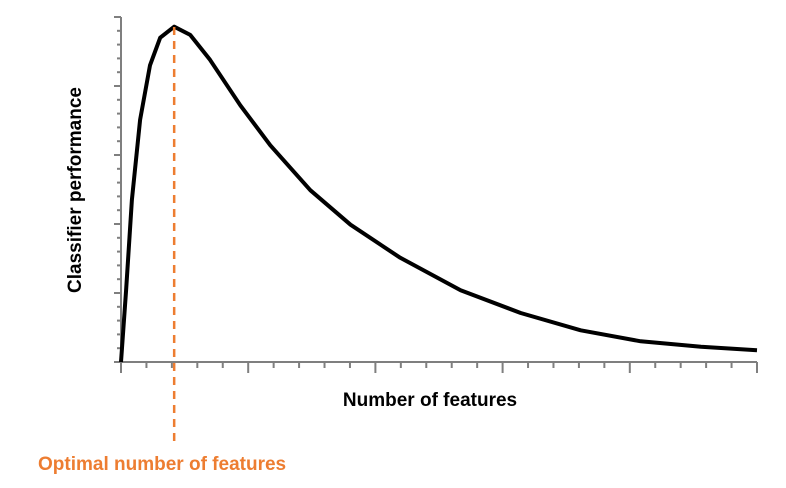 The height and width of the screenshot is (488, 786). I want to click on y-axis-label: Classifier performance, so click(75, 190).